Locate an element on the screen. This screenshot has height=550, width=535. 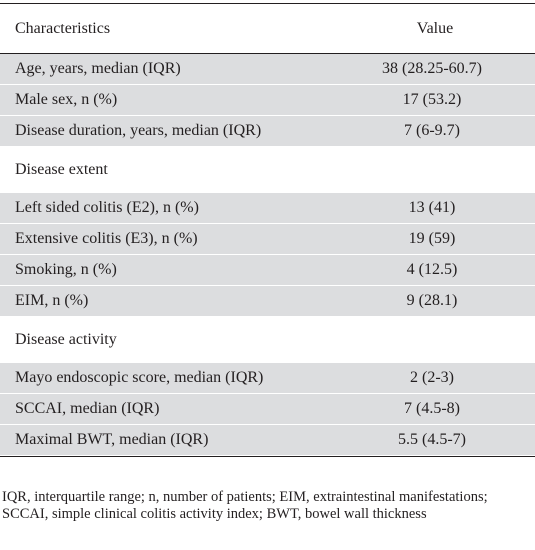
row-value: 7 (6-9.7) is located at coordinates (432, 130).